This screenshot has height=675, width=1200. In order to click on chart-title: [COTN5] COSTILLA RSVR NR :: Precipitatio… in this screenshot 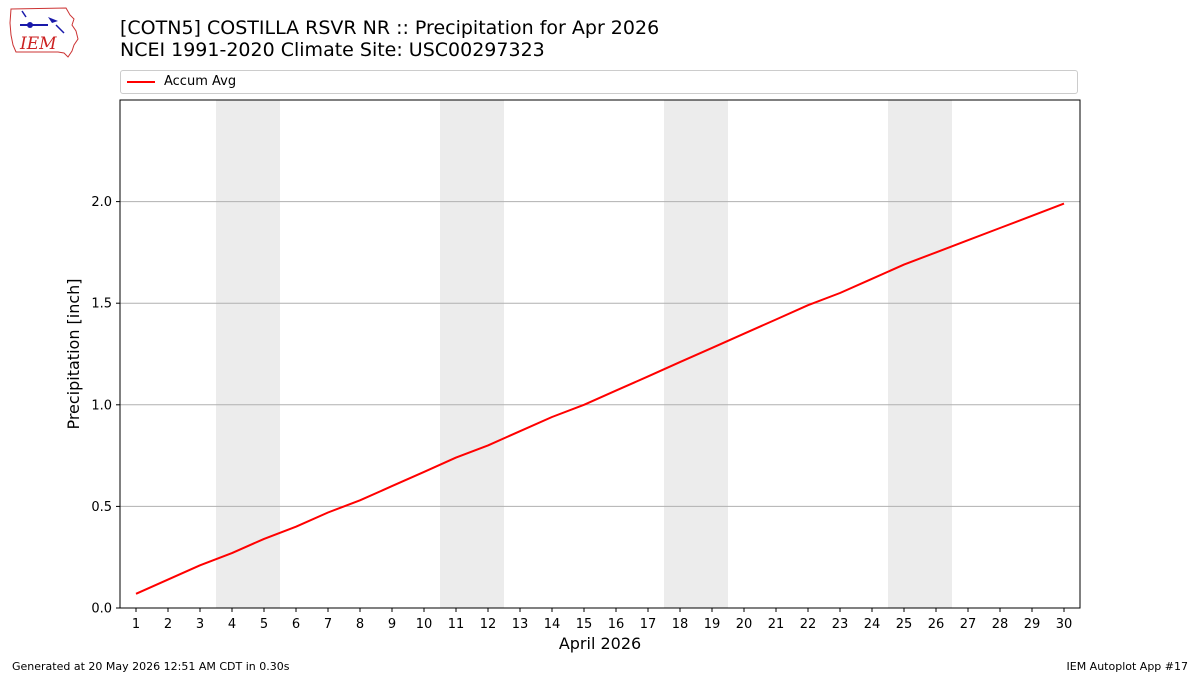, I will do `click(389, 39)`.